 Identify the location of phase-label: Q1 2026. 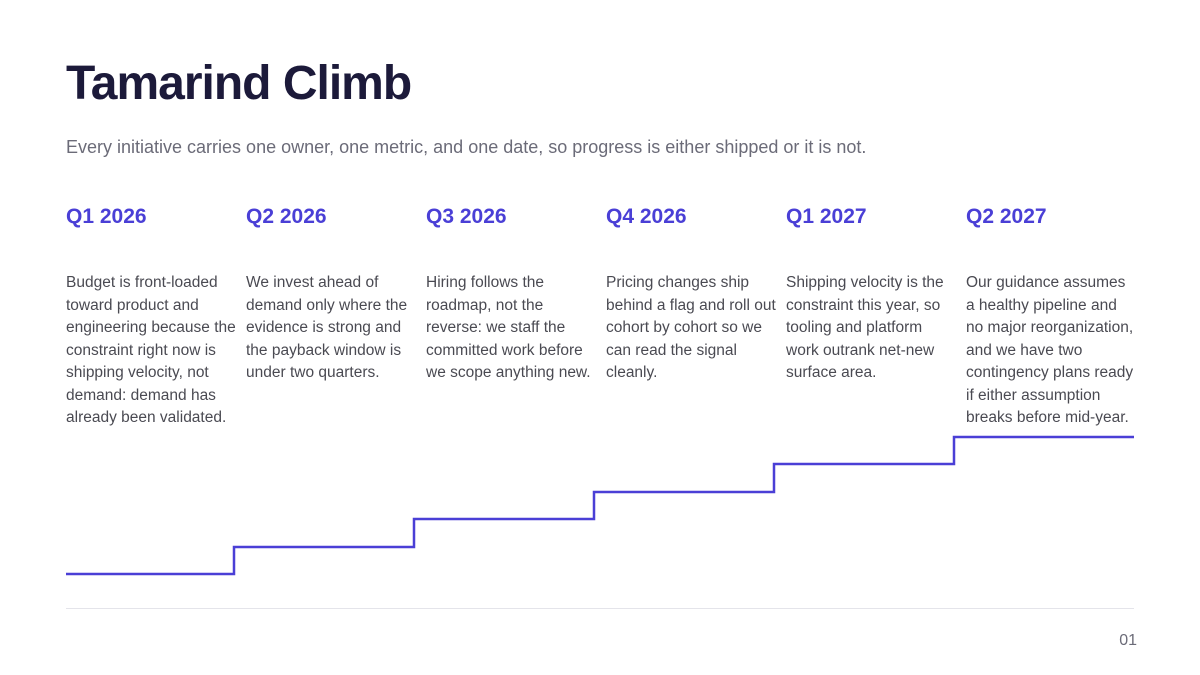
(106, 216).